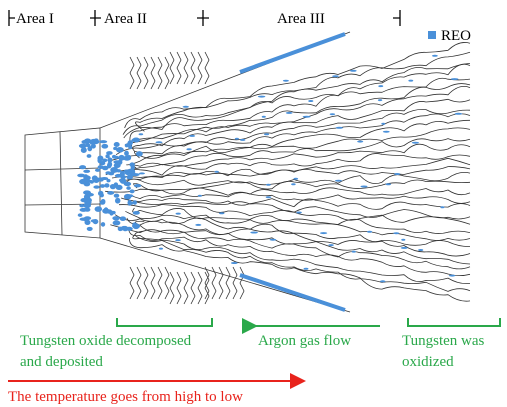 This screenshot has height=407, width=507. I want to click on area-label: Area I, so click(35, 19).